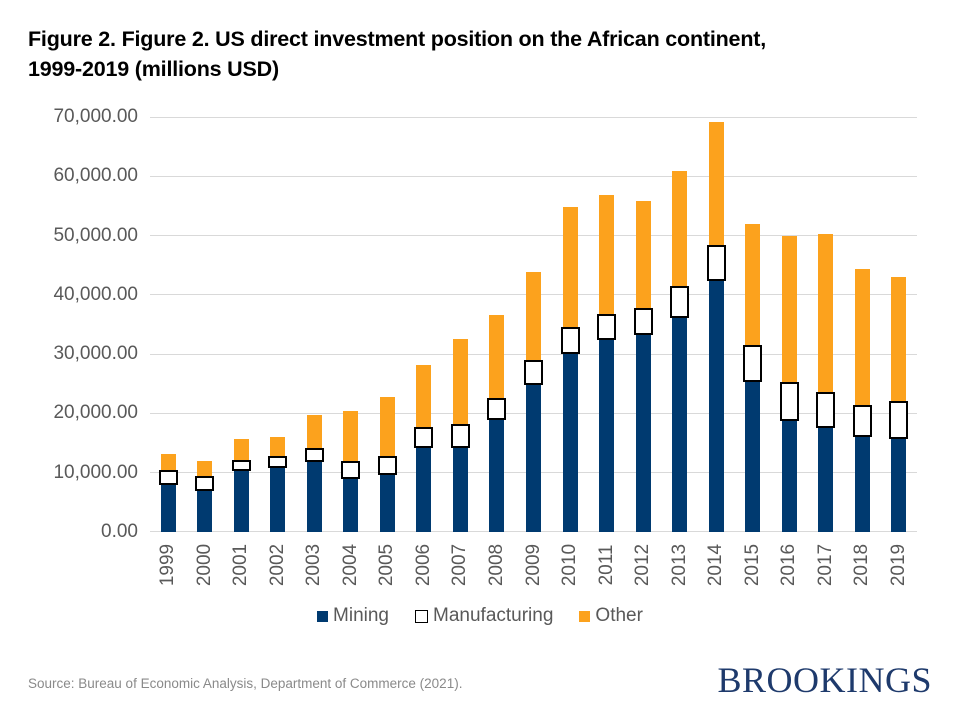 This screenshot has width=960, height=720. What do you see at coordinates (862, 483) in the screenshot?
I see `bar-segment-mining-2018` at bounding box center [862, 483].